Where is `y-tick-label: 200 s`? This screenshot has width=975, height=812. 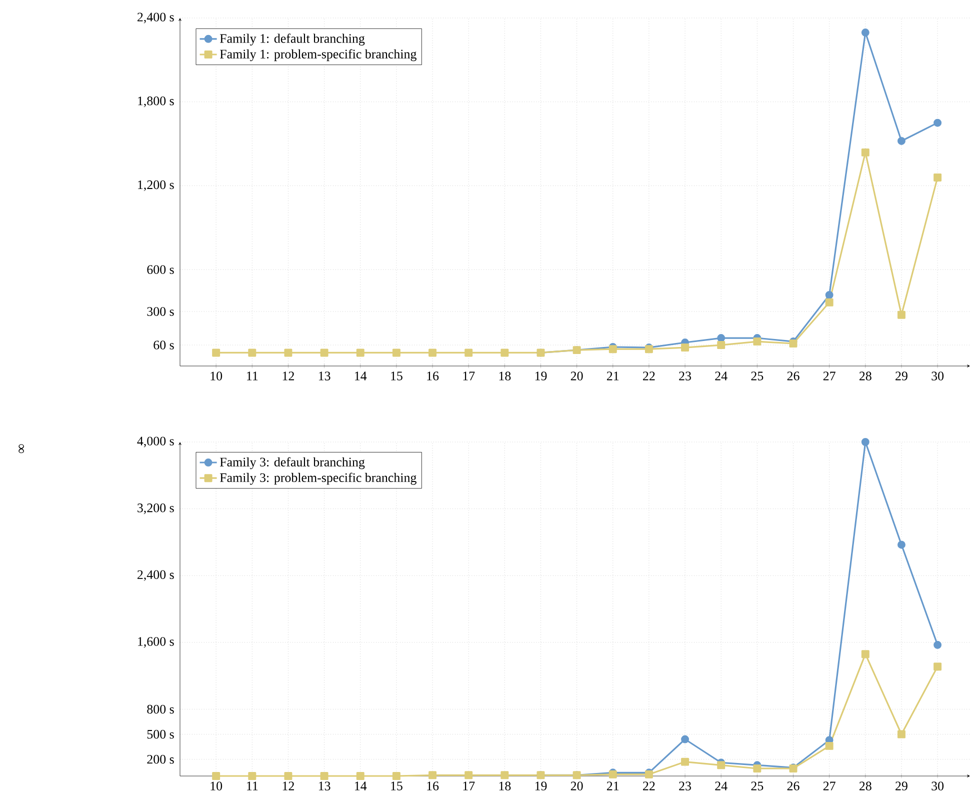 y-tick-label: 200 s is located at coordinates (160, 759).